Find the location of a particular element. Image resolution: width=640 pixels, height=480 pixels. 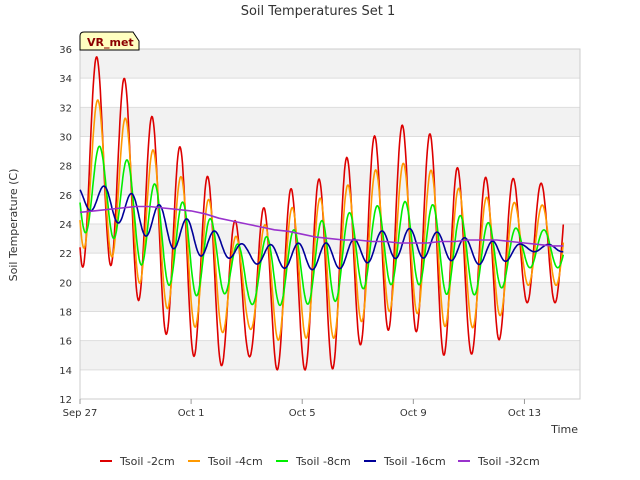

y-tick-label: 34 is located at coordinates (65, 79).